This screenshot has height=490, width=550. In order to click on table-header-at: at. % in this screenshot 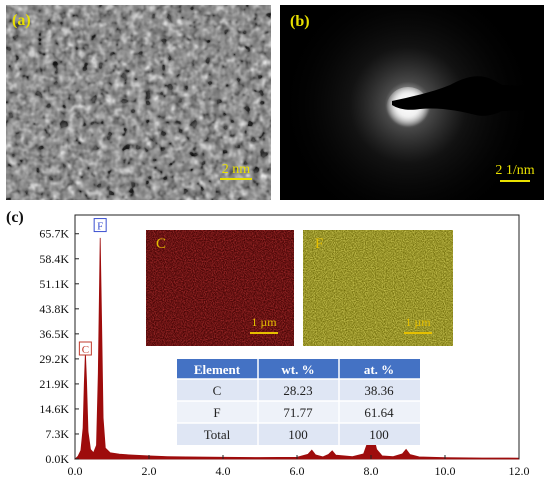, I will do `click(379, 369)`.